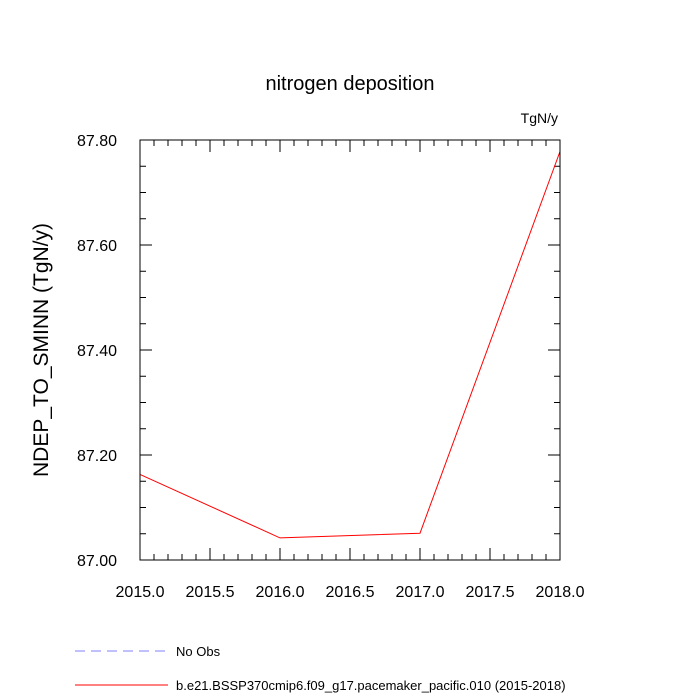  I want to click on x-tick-label: 2017.5, so click(490, 592).